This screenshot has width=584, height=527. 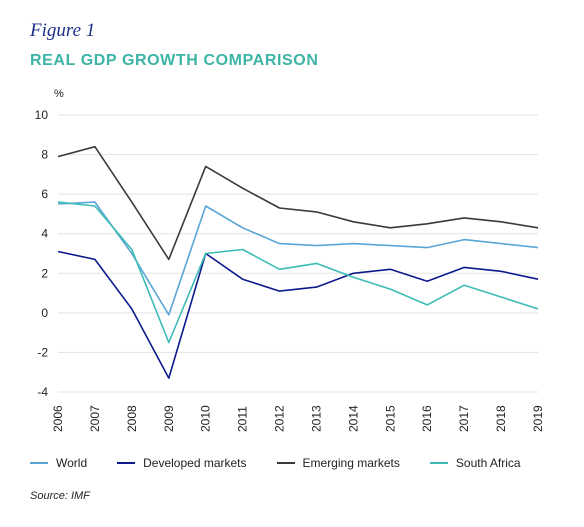 I want to click on figure-label: Figure 1, so click(x=63, y=30).